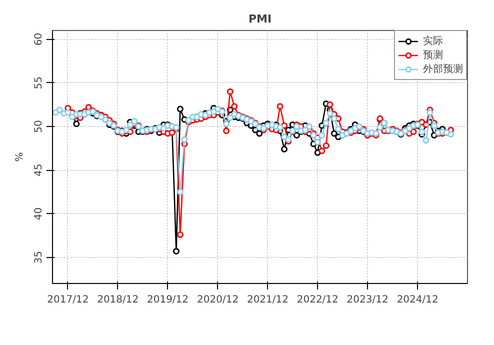  Describe the element at coordinates (39, 83) in the screenshot. I see `y-tick-label: 55` at that location.